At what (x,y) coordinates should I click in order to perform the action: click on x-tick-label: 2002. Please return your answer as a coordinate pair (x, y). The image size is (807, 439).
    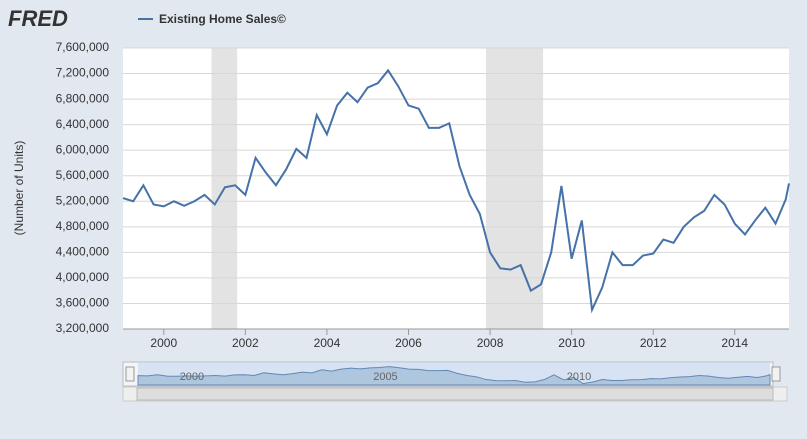
    Looking at the image, I should click on (245, 343).